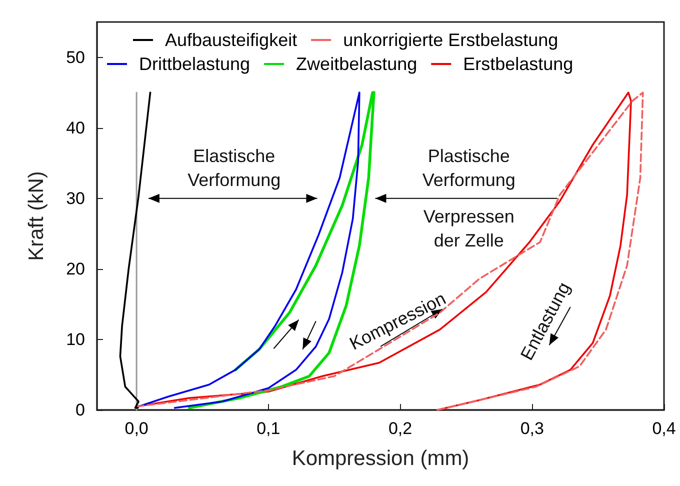 The image size is (680, 486). What do you see at coordinates (357, 64) in the screenshot?
I see `legend-label: Zweitbelastung` at bounding box center [357, 64].